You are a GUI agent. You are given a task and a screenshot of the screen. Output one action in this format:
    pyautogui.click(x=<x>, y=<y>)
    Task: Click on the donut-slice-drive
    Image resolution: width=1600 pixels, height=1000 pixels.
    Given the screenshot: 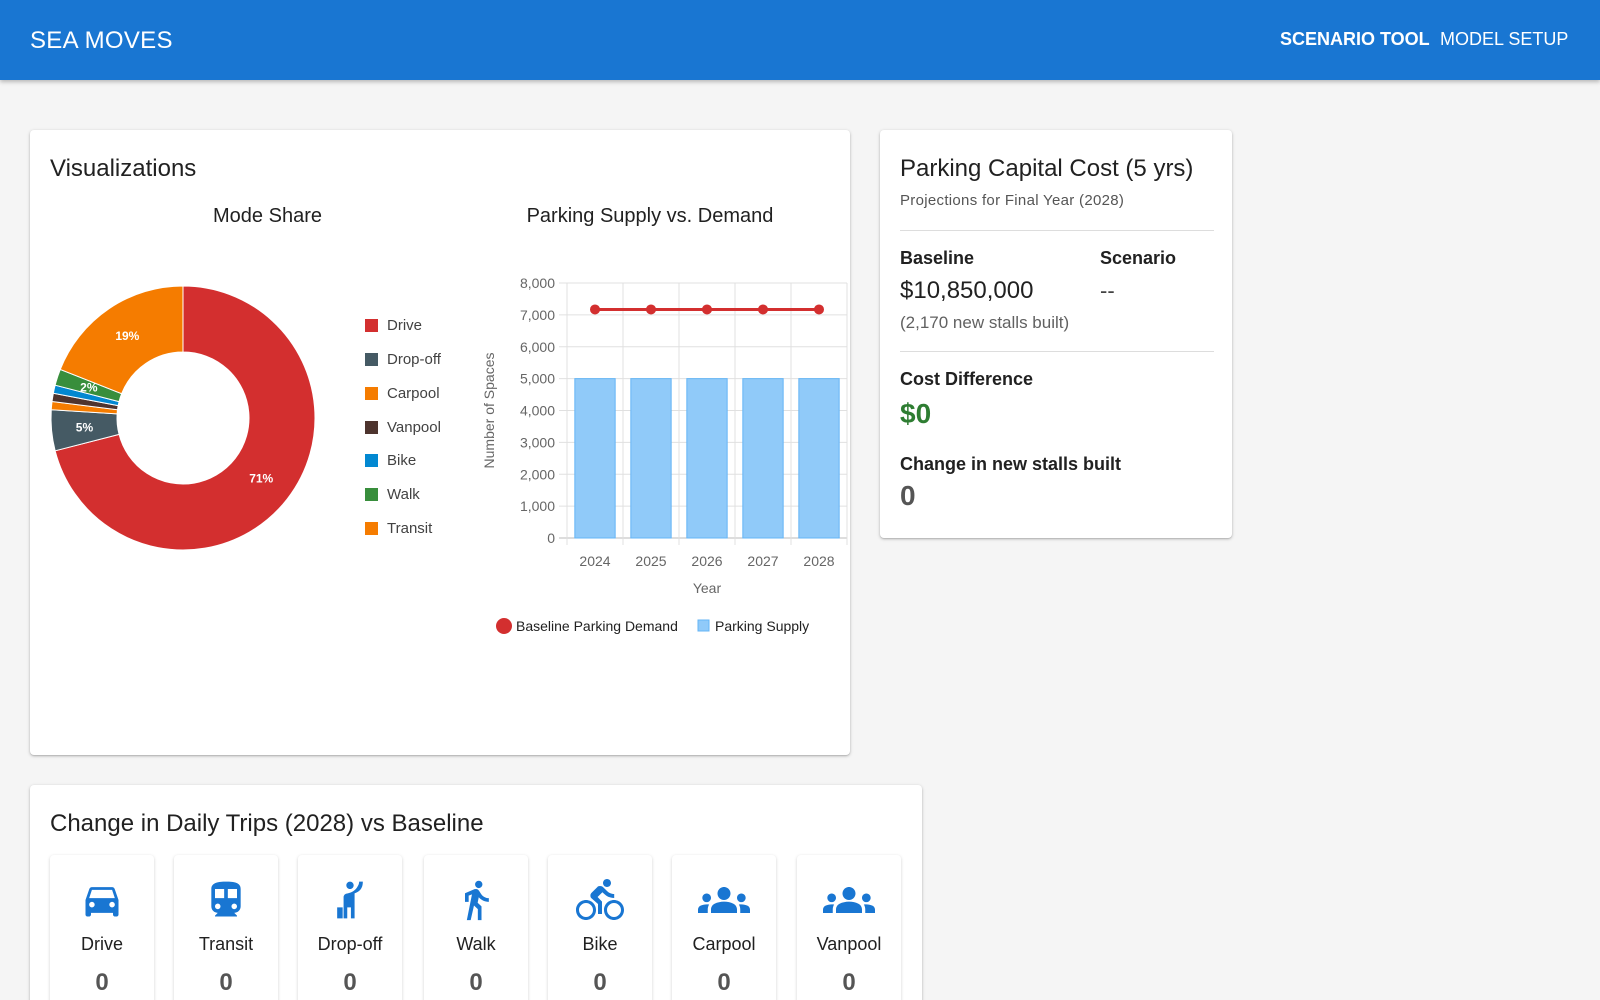 What is the action you would take?
    pyautogui.click(x=185, y=418)
    